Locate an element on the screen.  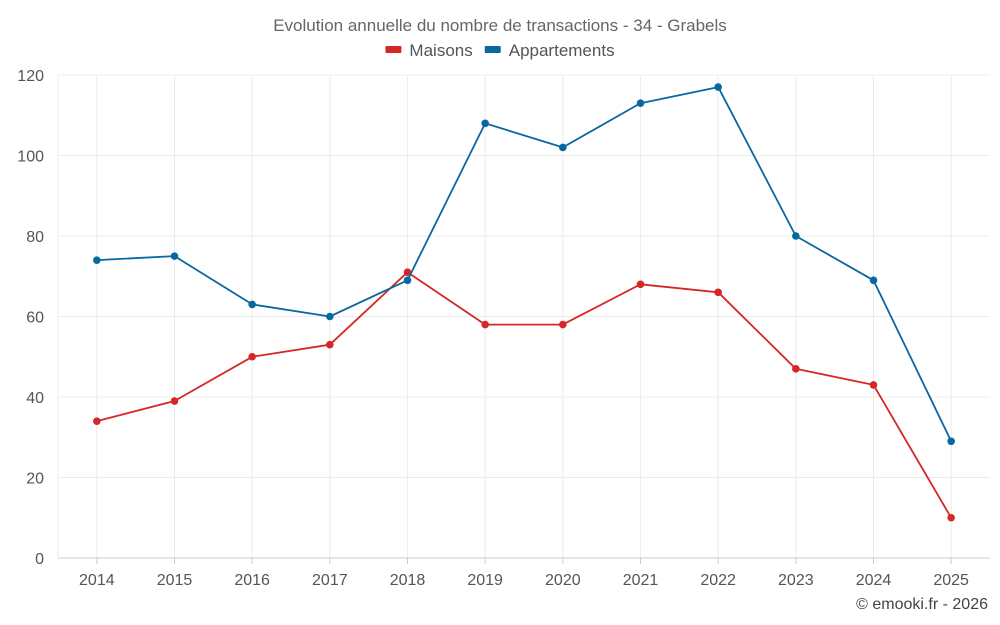
y-tick-label: 0 is located at coordinates (39, 559).